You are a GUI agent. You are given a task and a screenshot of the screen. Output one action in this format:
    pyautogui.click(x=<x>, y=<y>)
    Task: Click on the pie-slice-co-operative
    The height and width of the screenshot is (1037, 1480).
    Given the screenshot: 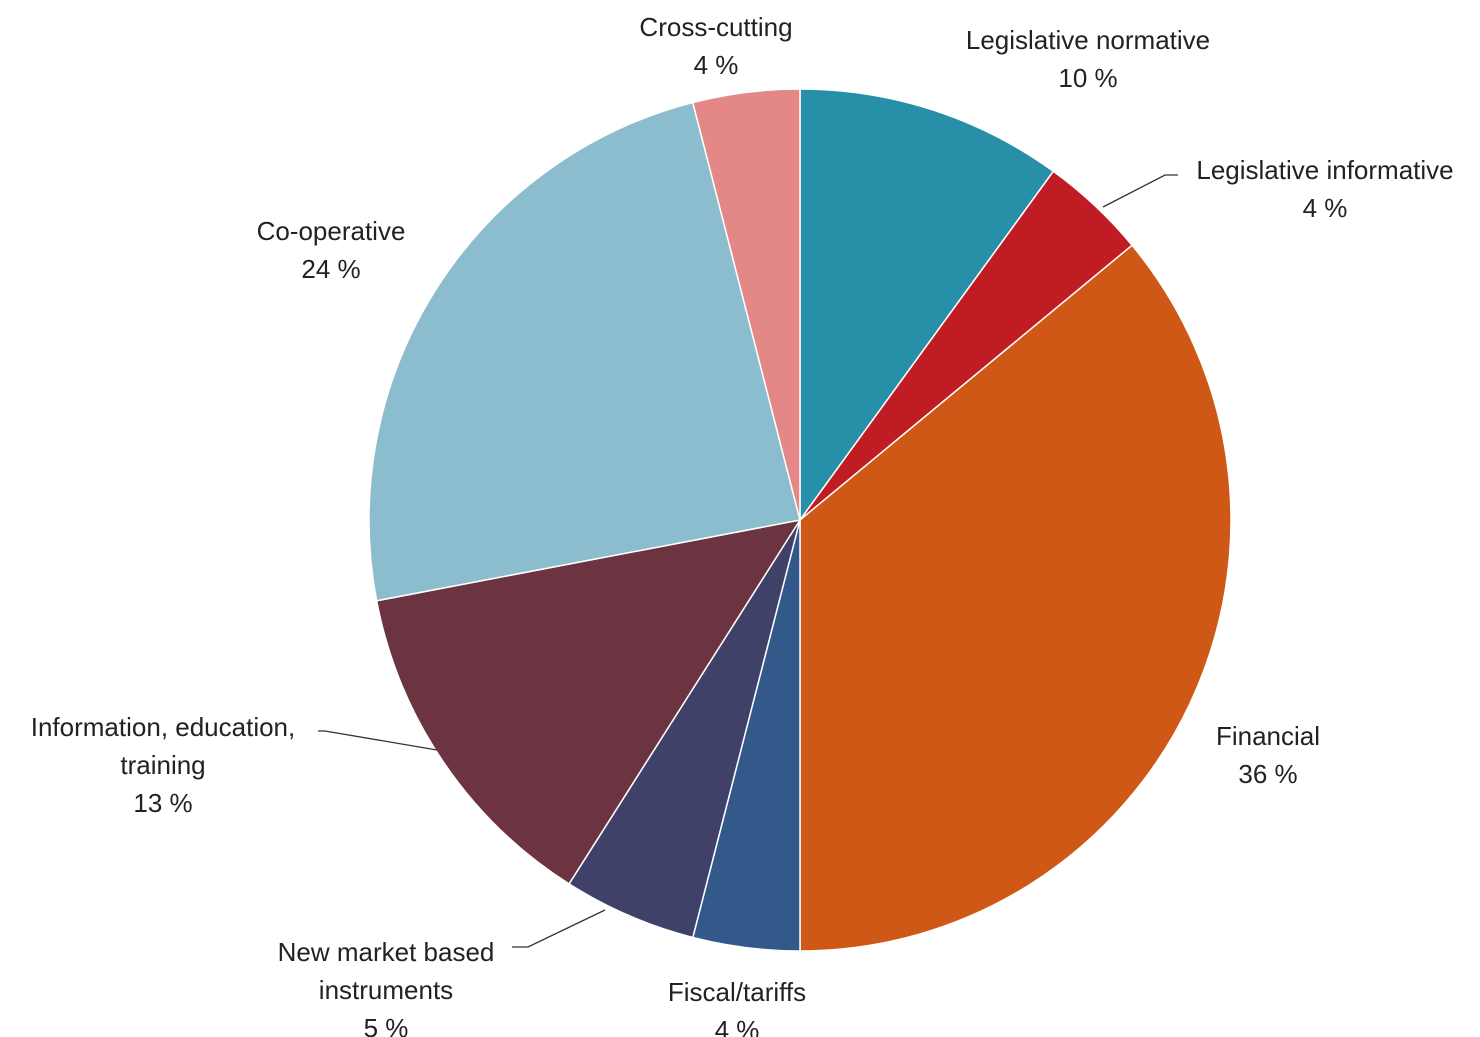 What is the action you would take?
    pyautogui.click(x=584, y=351)
    